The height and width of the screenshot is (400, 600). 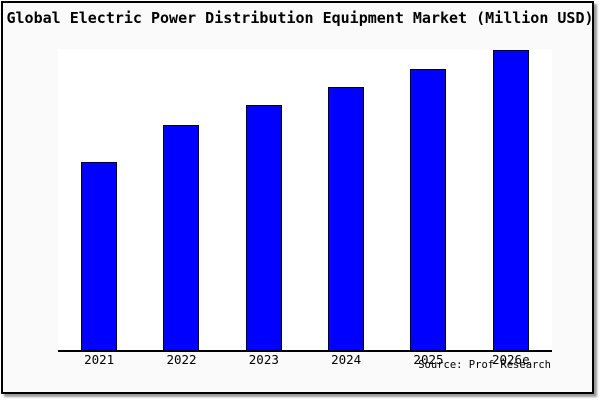 I want to click on x-axis-labels: 2021 2022 2023 2024 2025 2026e, so click(x=305, y=360).